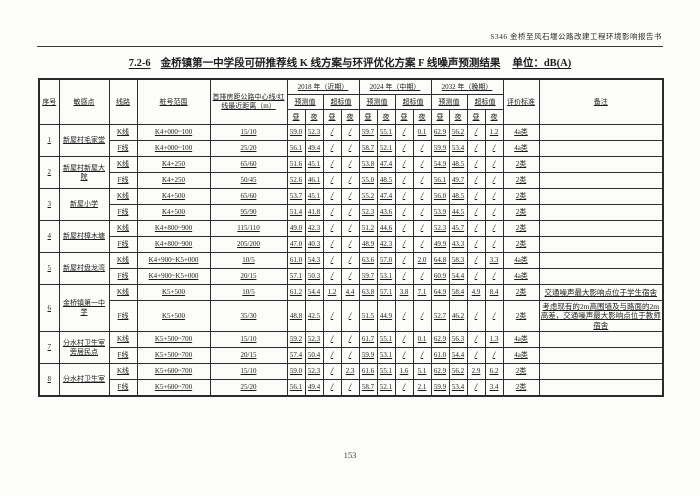  Describe the element at coordinates (458, 292) in the screenshot. I see `cell-2032-predicted-night: 58.4` at that location.